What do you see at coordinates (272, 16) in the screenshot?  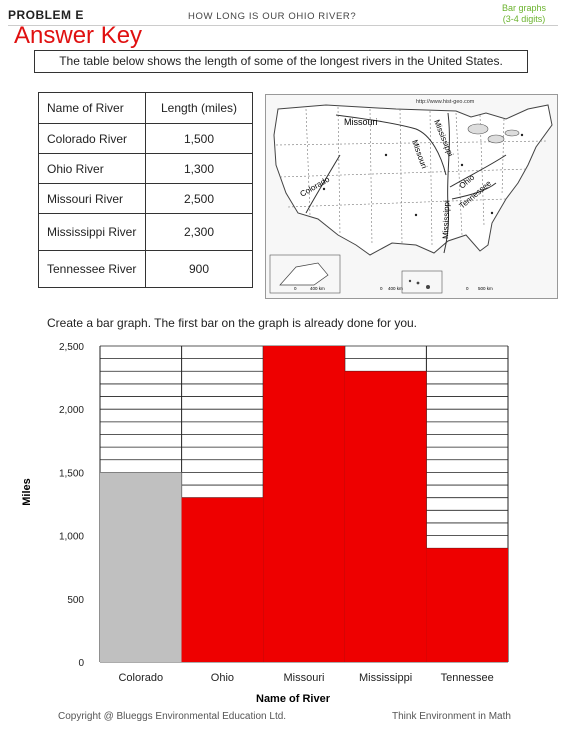 I see `page-title: HOW LONG IS OUR OHIO RIVER?` at bounding box center [272, 16].